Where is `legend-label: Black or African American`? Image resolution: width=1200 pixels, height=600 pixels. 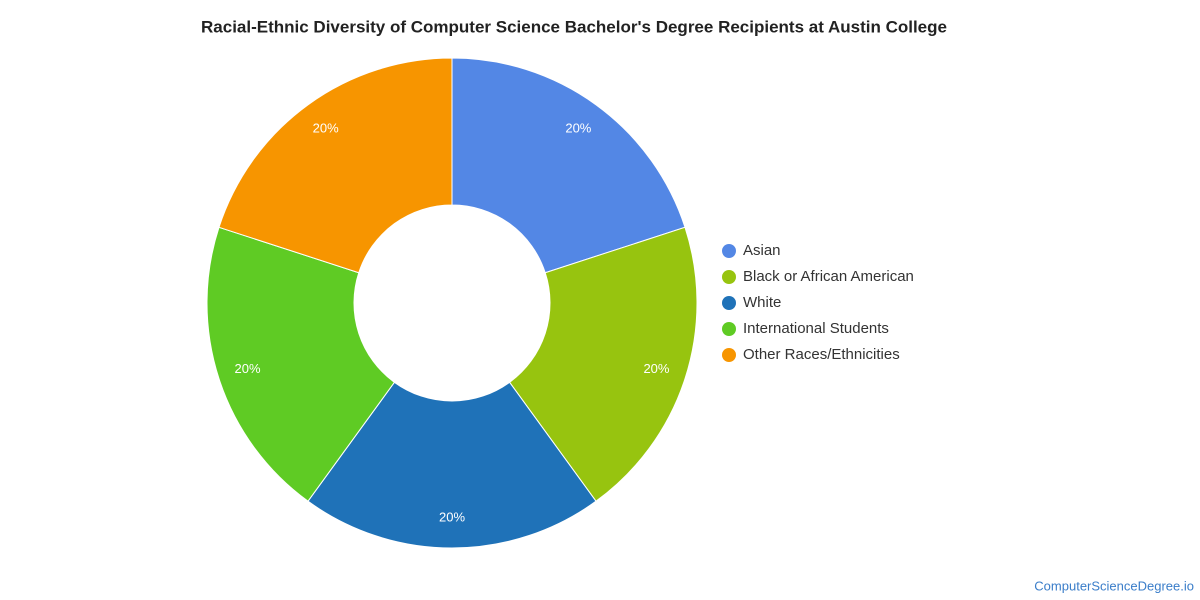 legend-label: Black or African American is located at coordinates (828, 276).